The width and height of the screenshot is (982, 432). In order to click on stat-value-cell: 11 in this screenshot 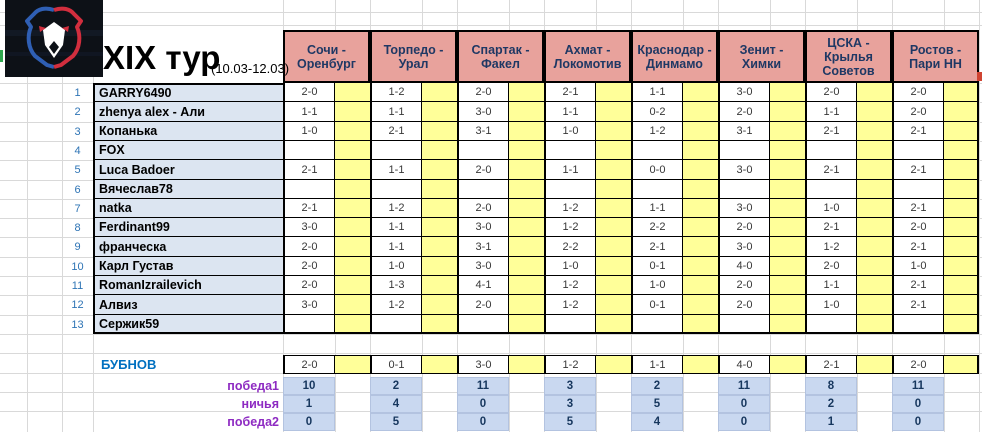, I will do `click(744, 386)`.